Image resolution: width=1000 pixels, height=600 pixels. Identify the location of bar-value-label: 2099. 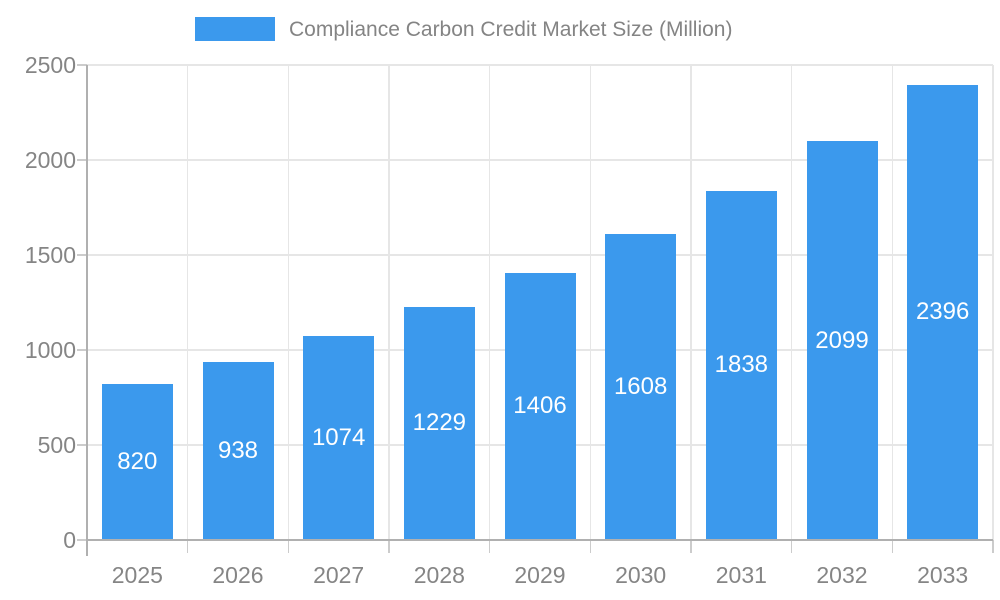
(842, 340).